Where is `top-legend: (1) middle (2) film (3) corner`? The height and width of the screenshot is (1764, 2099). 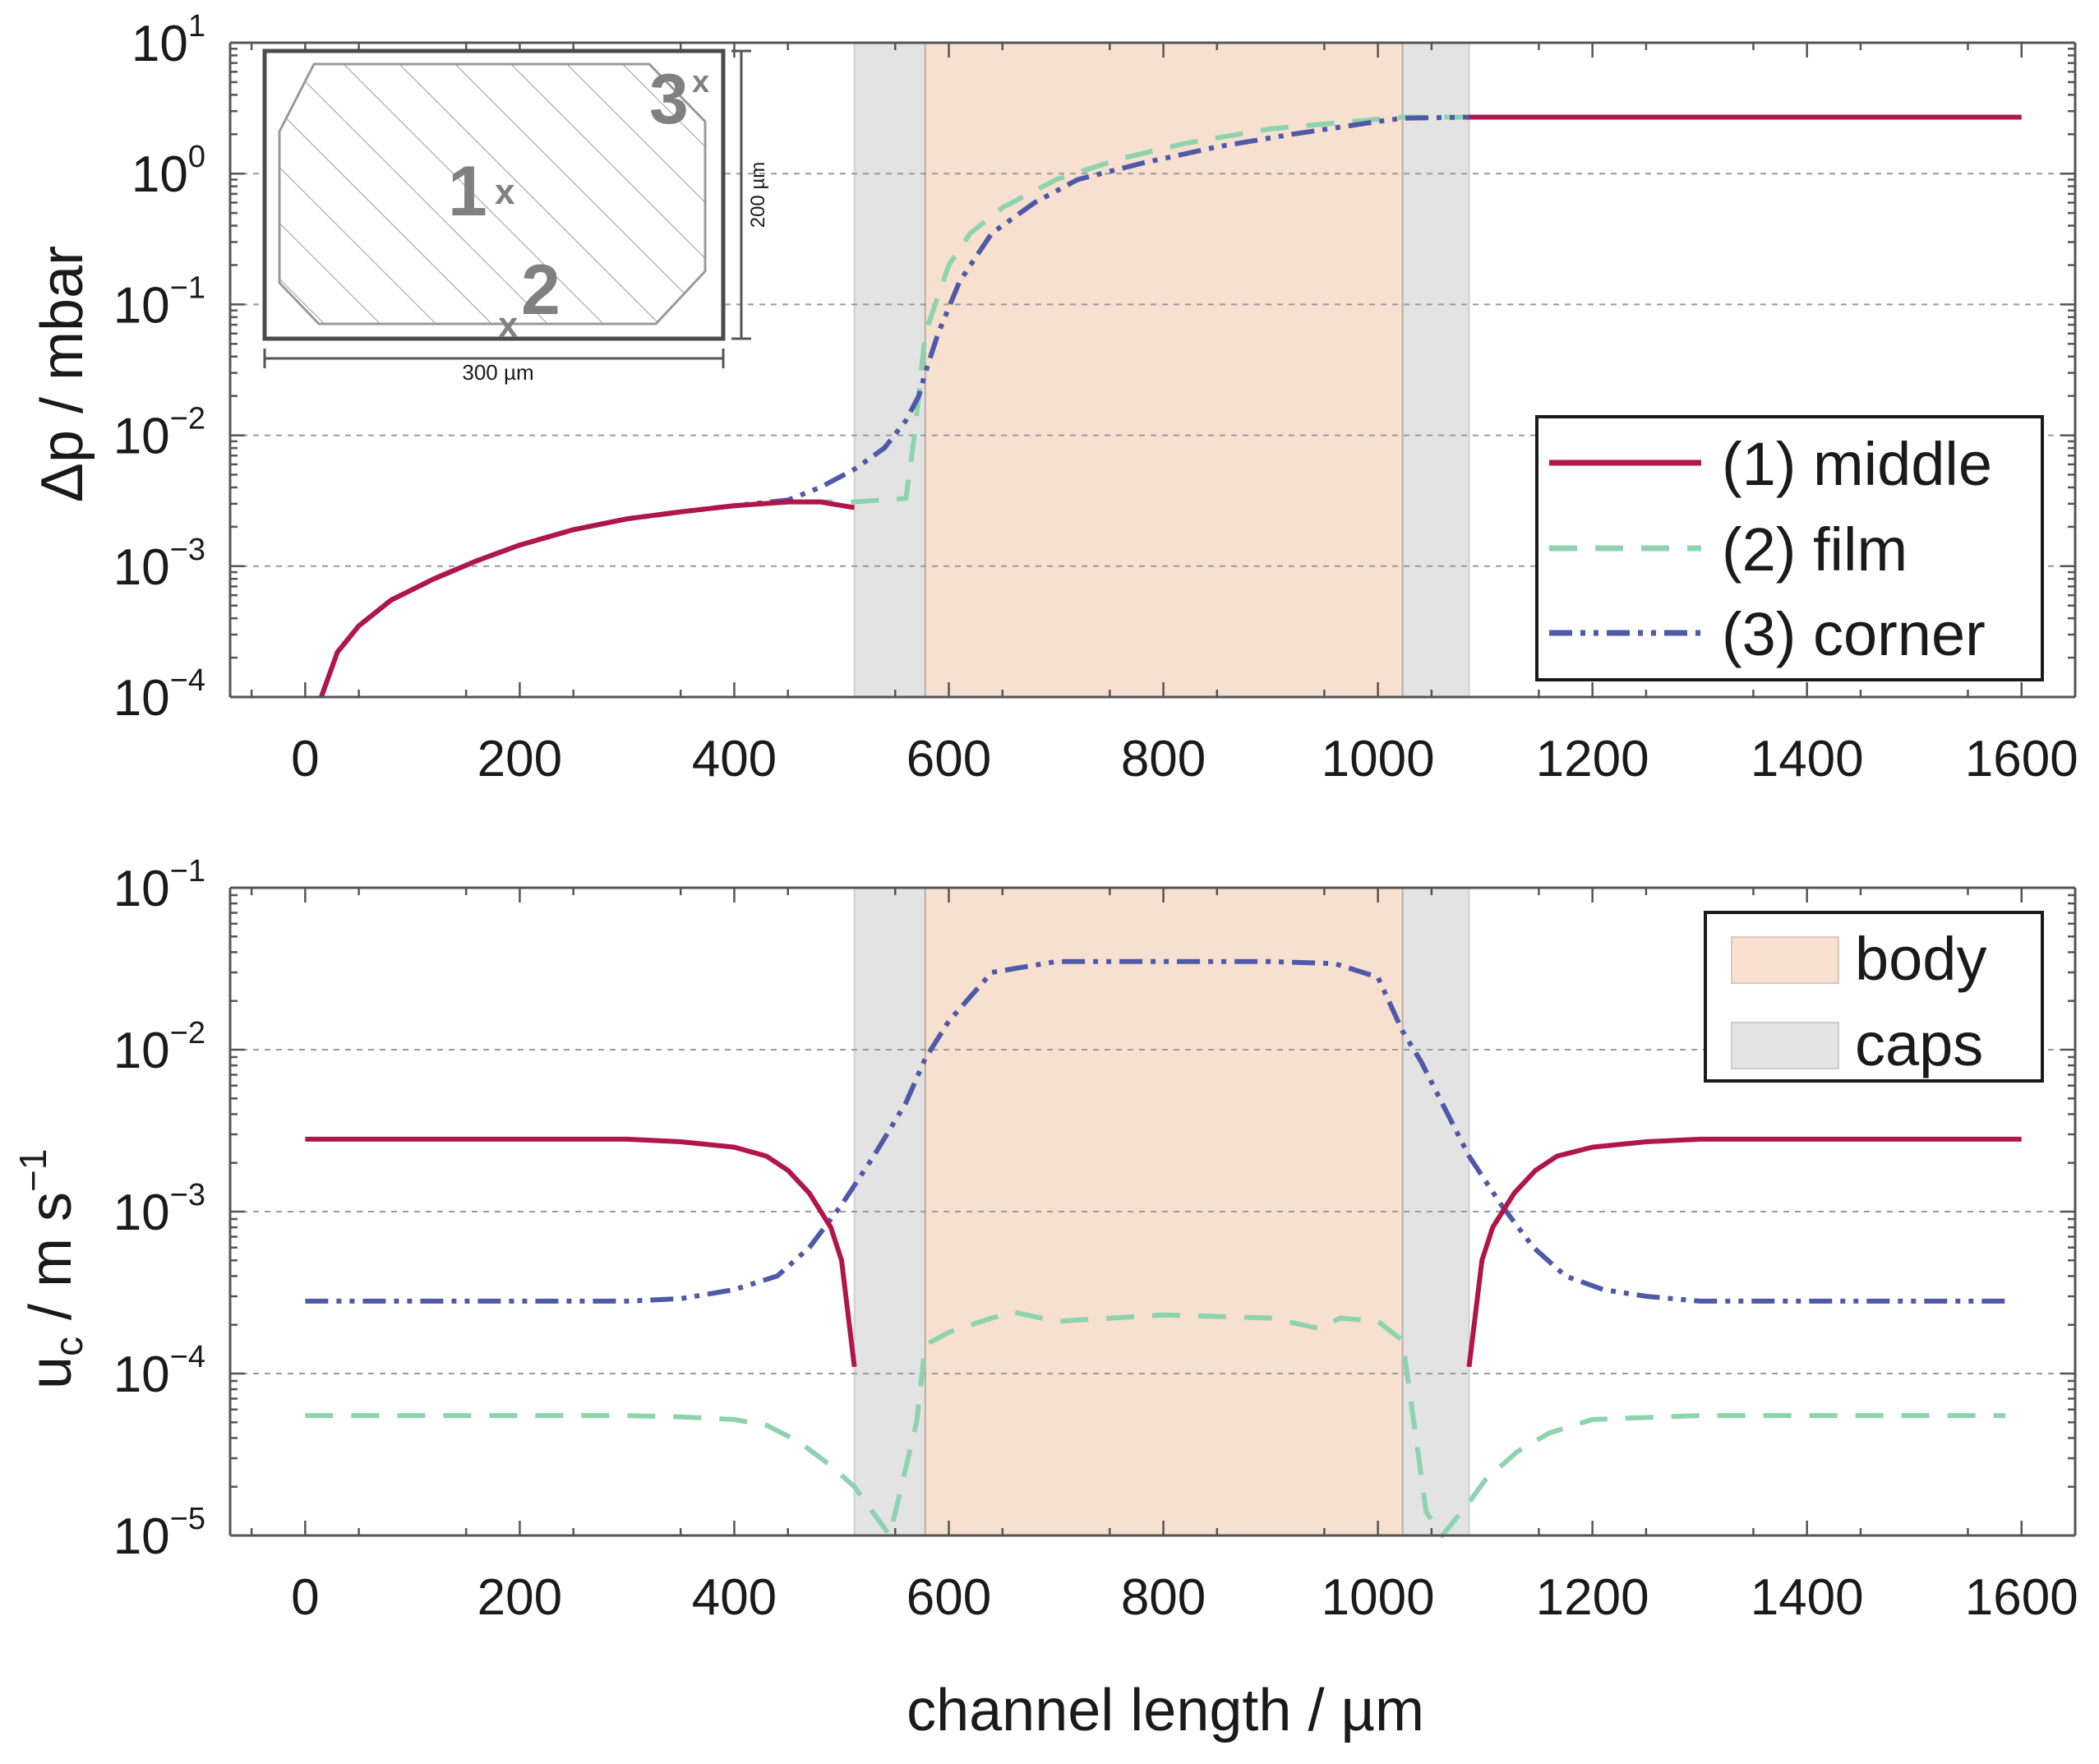 top-legend: (1) middle (2) film (3) corner is located at coordinates (1789, 548).